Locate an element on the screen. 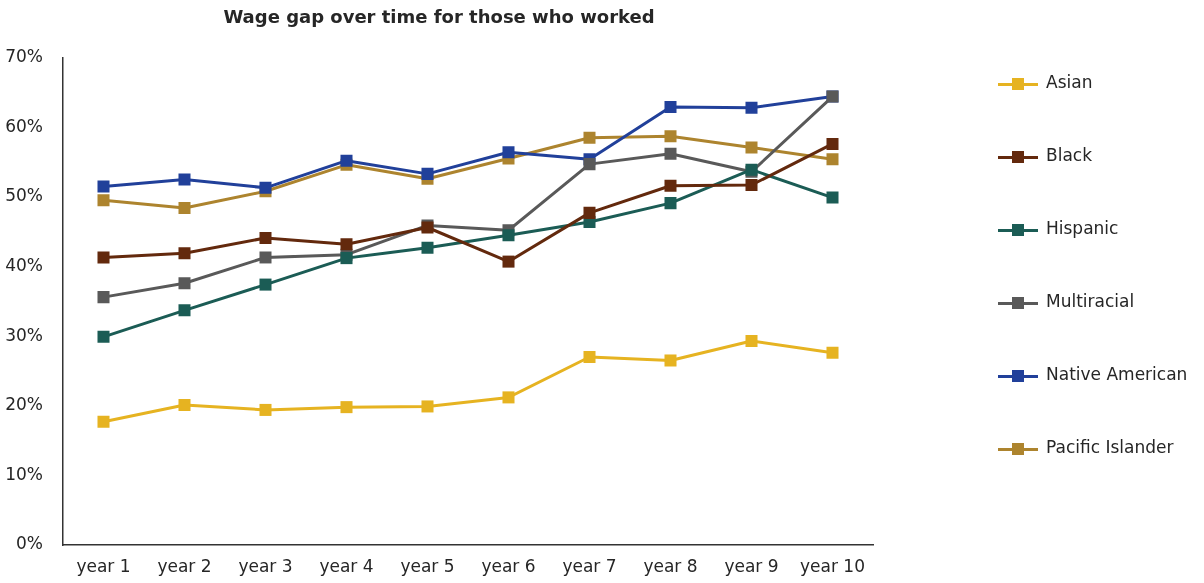 The image size is (1204, 583). y-tick-label: 70% is located at coordinates (24, 56).